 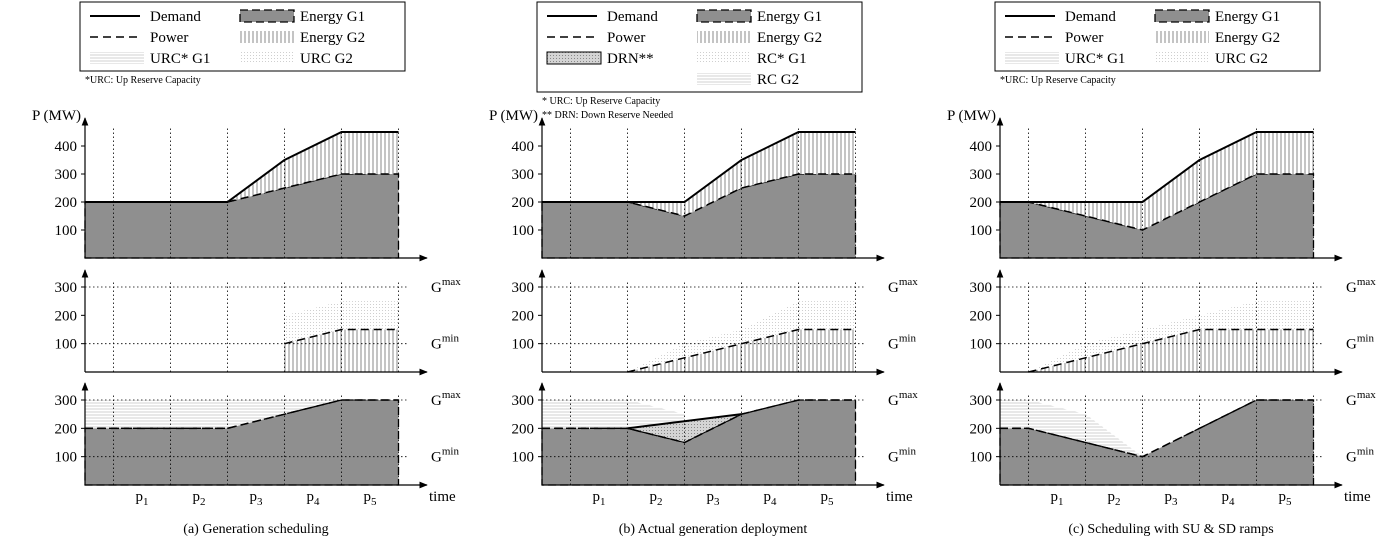 What do you see at coordinates (601, 101) in the screenshot?
I see `footnote: * URC: Up Reserve Capacity` at bounding box center [601, 101].